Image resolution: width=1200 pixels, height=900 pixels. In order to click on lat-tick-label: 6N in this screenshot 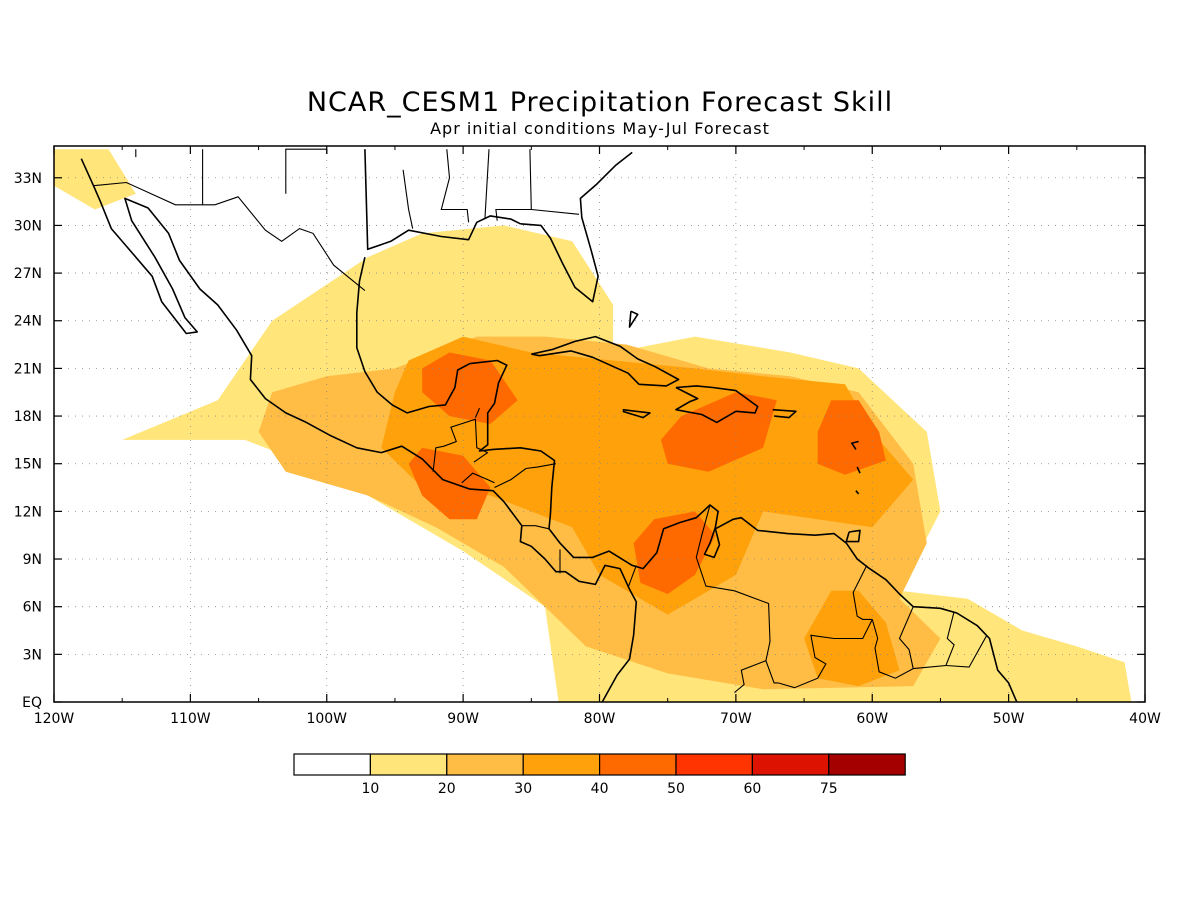, I will do `click(32, 608)`.